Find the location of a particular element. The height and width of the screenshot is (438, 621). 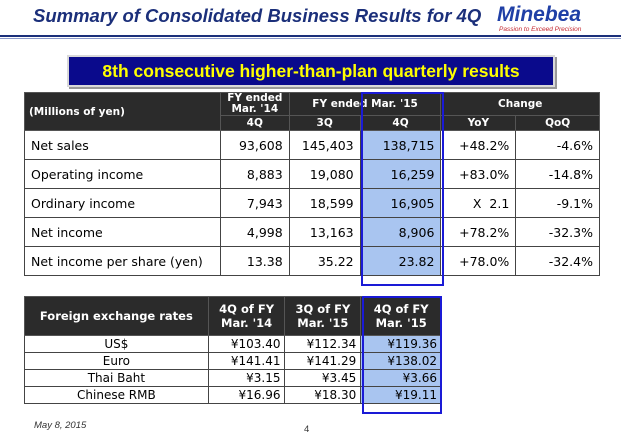

cell-qoq: -14.8% is located at coordinates (557, 174).